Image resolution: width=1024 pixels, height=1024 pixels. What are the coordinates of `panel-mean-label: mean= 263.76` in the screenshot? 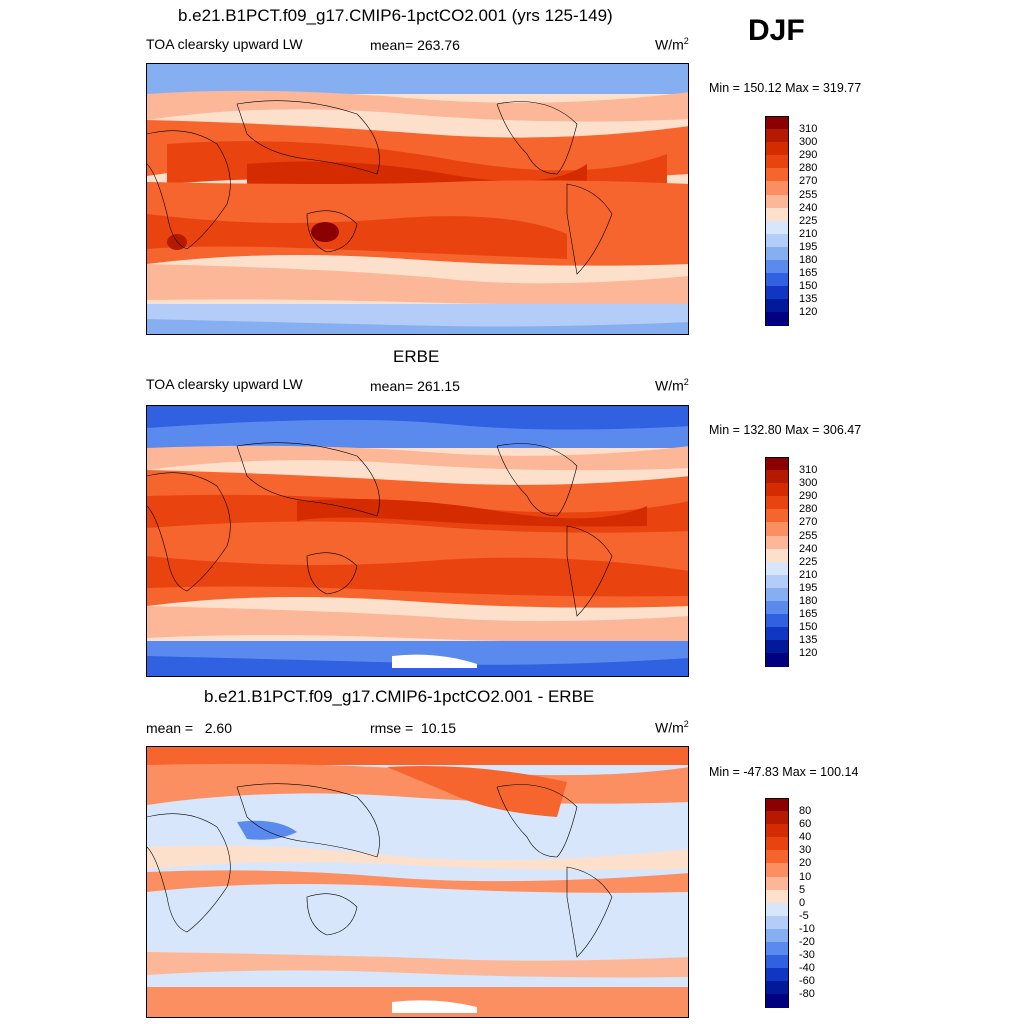 It's located at (415, 45).